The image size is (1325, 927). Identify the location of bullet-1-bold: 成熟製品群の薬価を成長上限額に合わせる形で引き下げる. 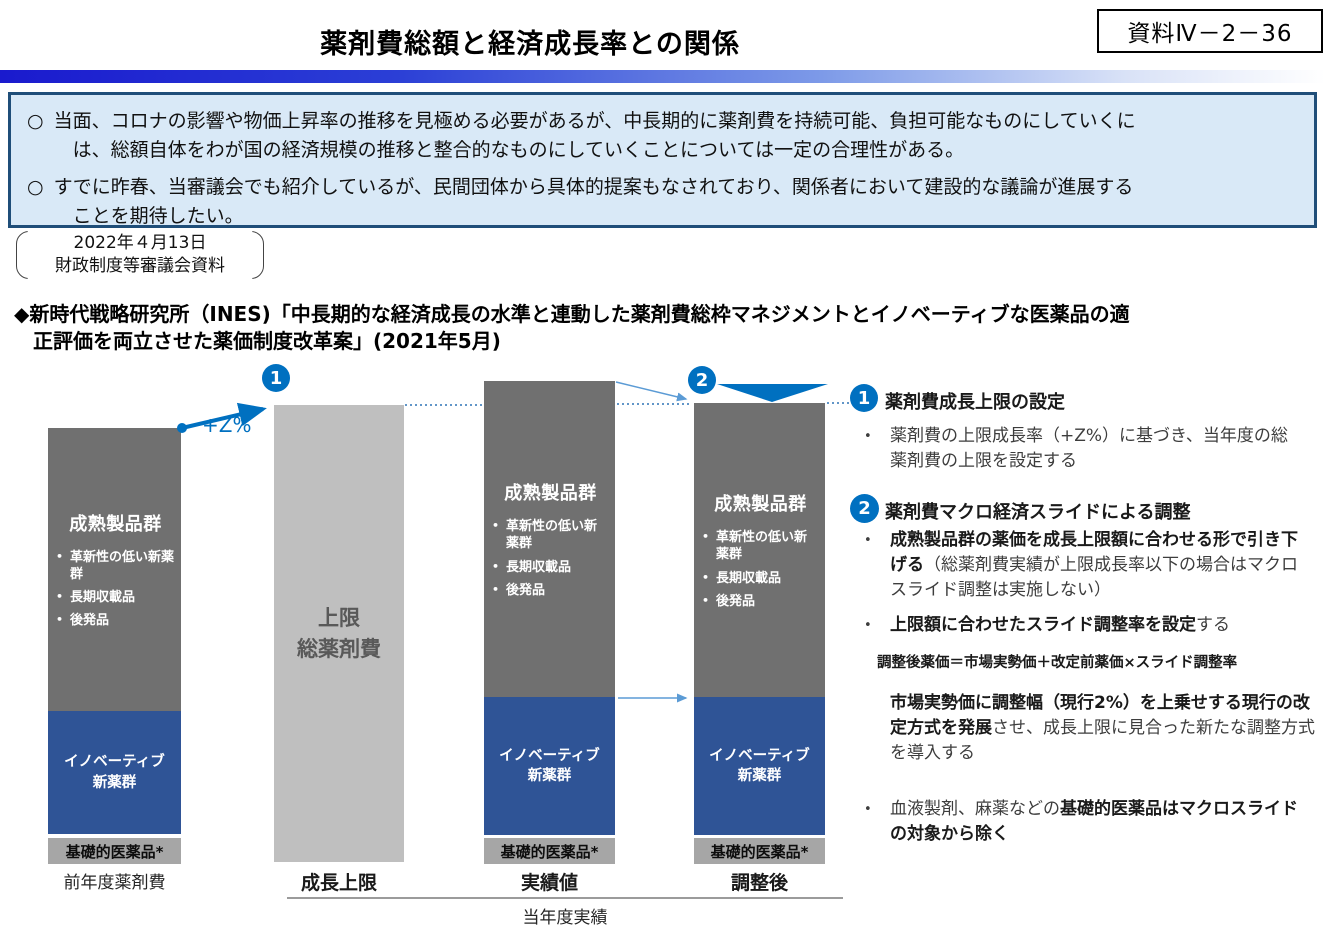
(1094, 552).